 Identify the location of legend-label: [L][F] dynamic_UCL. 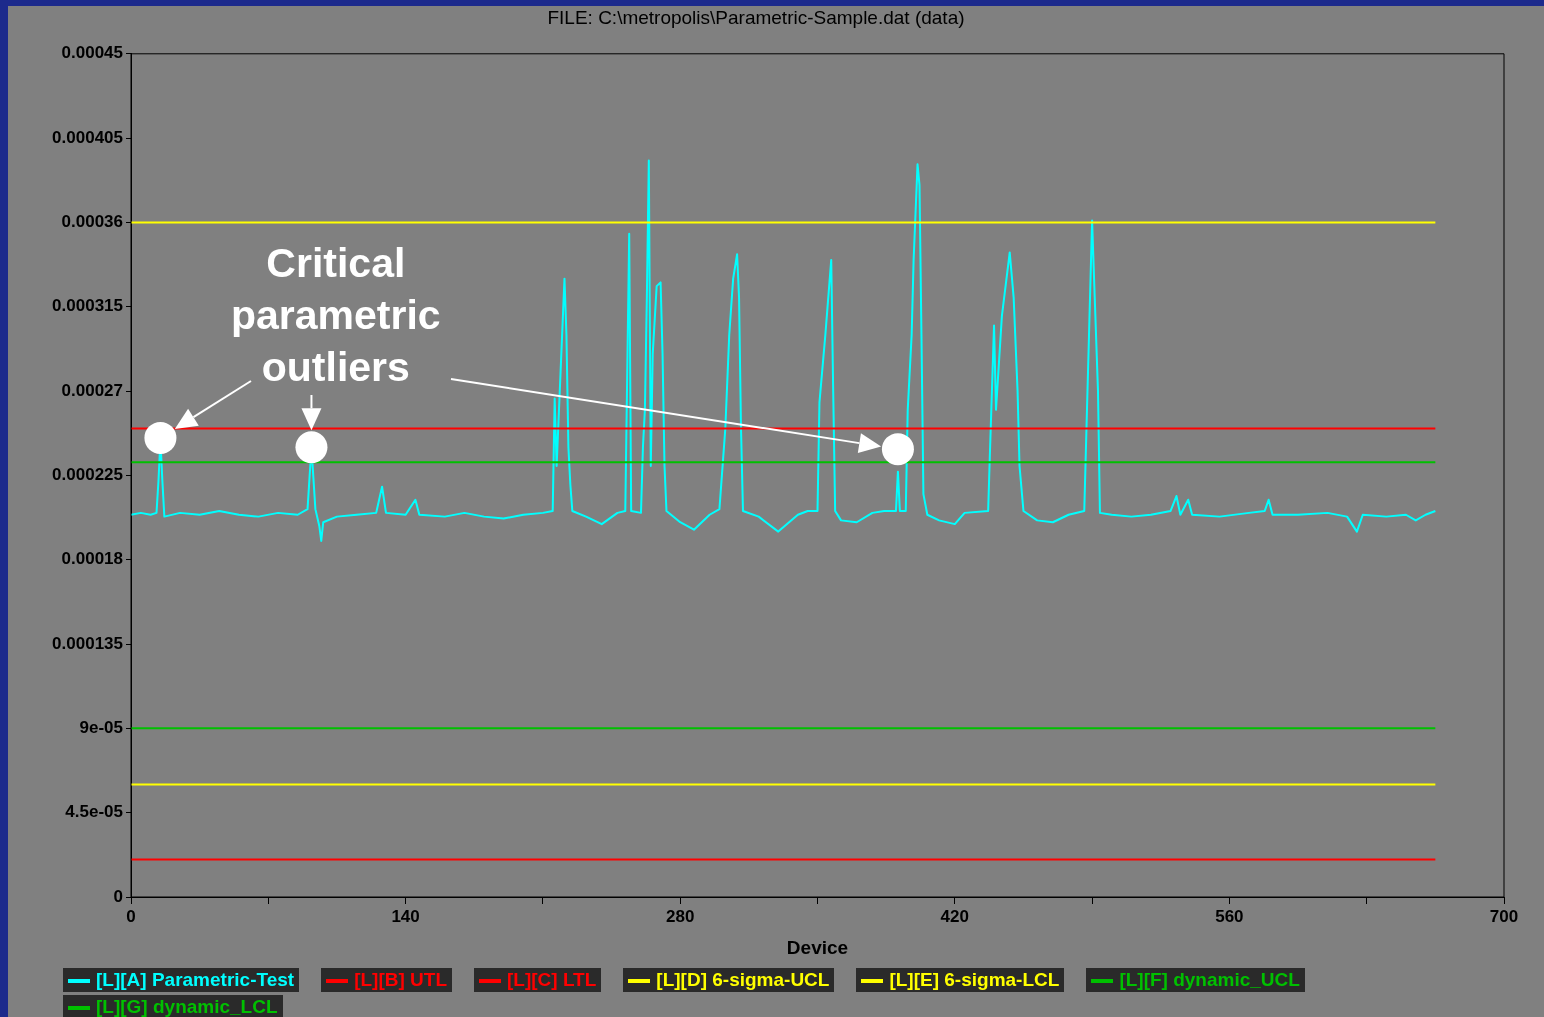
(1195, 980).